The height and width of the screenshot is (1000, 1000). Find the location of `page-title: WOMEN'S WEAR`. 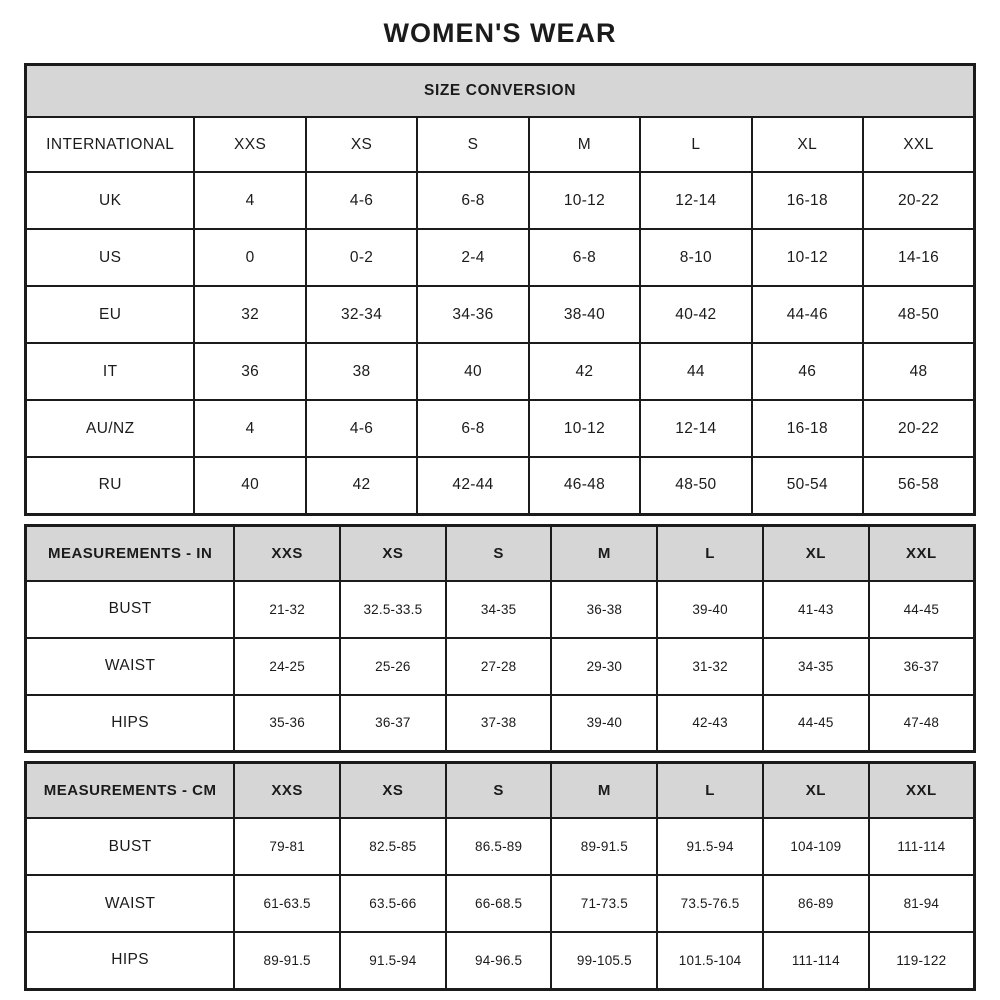

page-title: WOMEN'S WEAR is located at coordinates (500, 33).